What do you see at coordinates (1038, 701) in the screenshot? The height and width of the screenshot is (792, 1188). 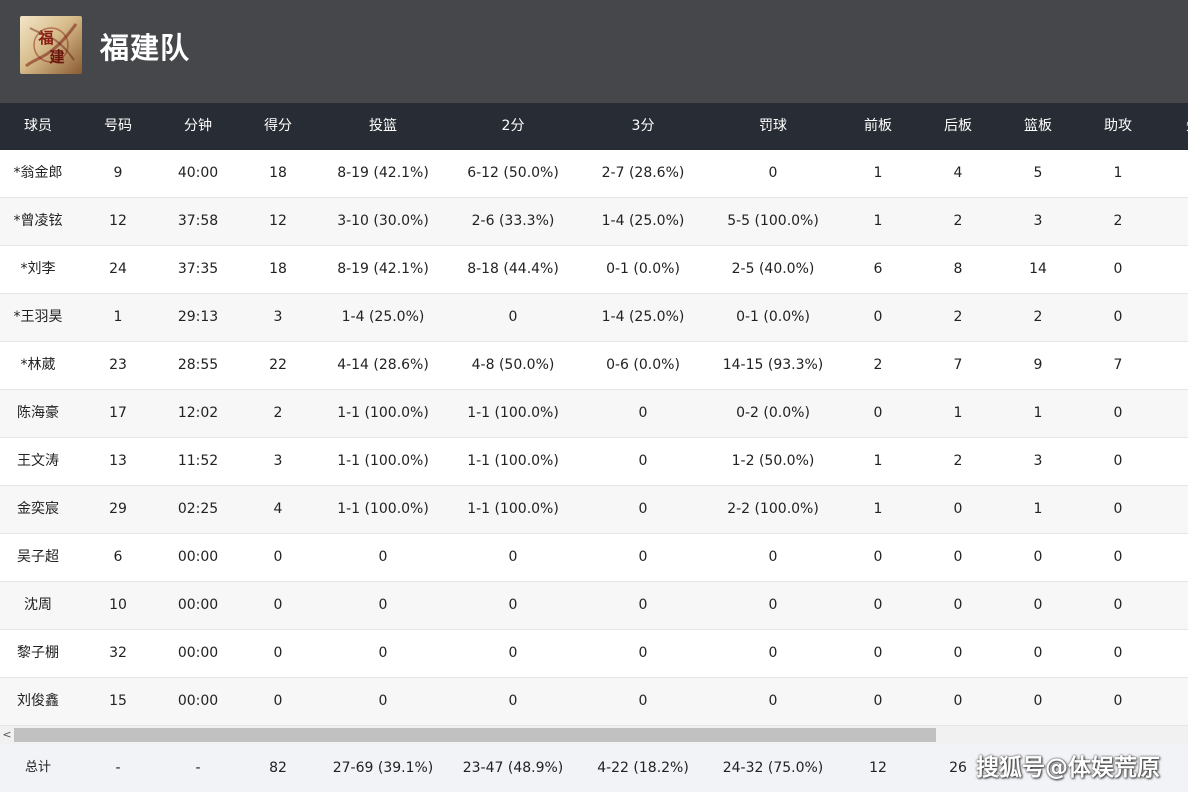 I see `cell-rebounds: 0` at bounding box center [1038, 701].